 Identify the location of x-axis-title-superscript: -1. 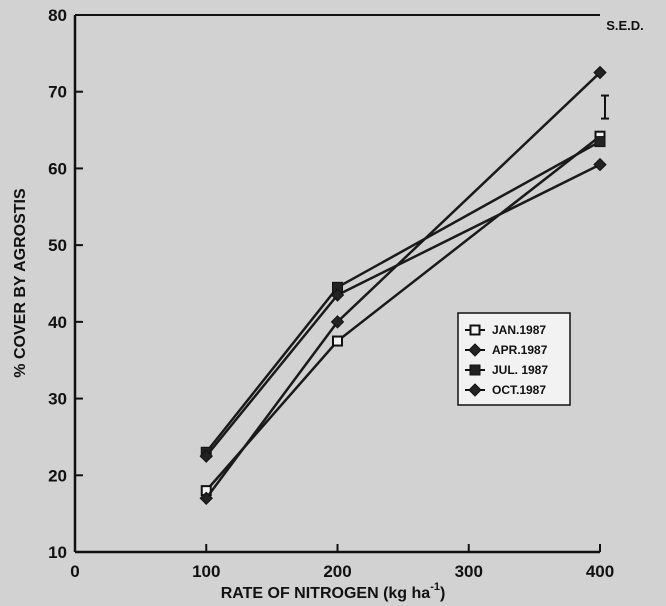
(435, 587).